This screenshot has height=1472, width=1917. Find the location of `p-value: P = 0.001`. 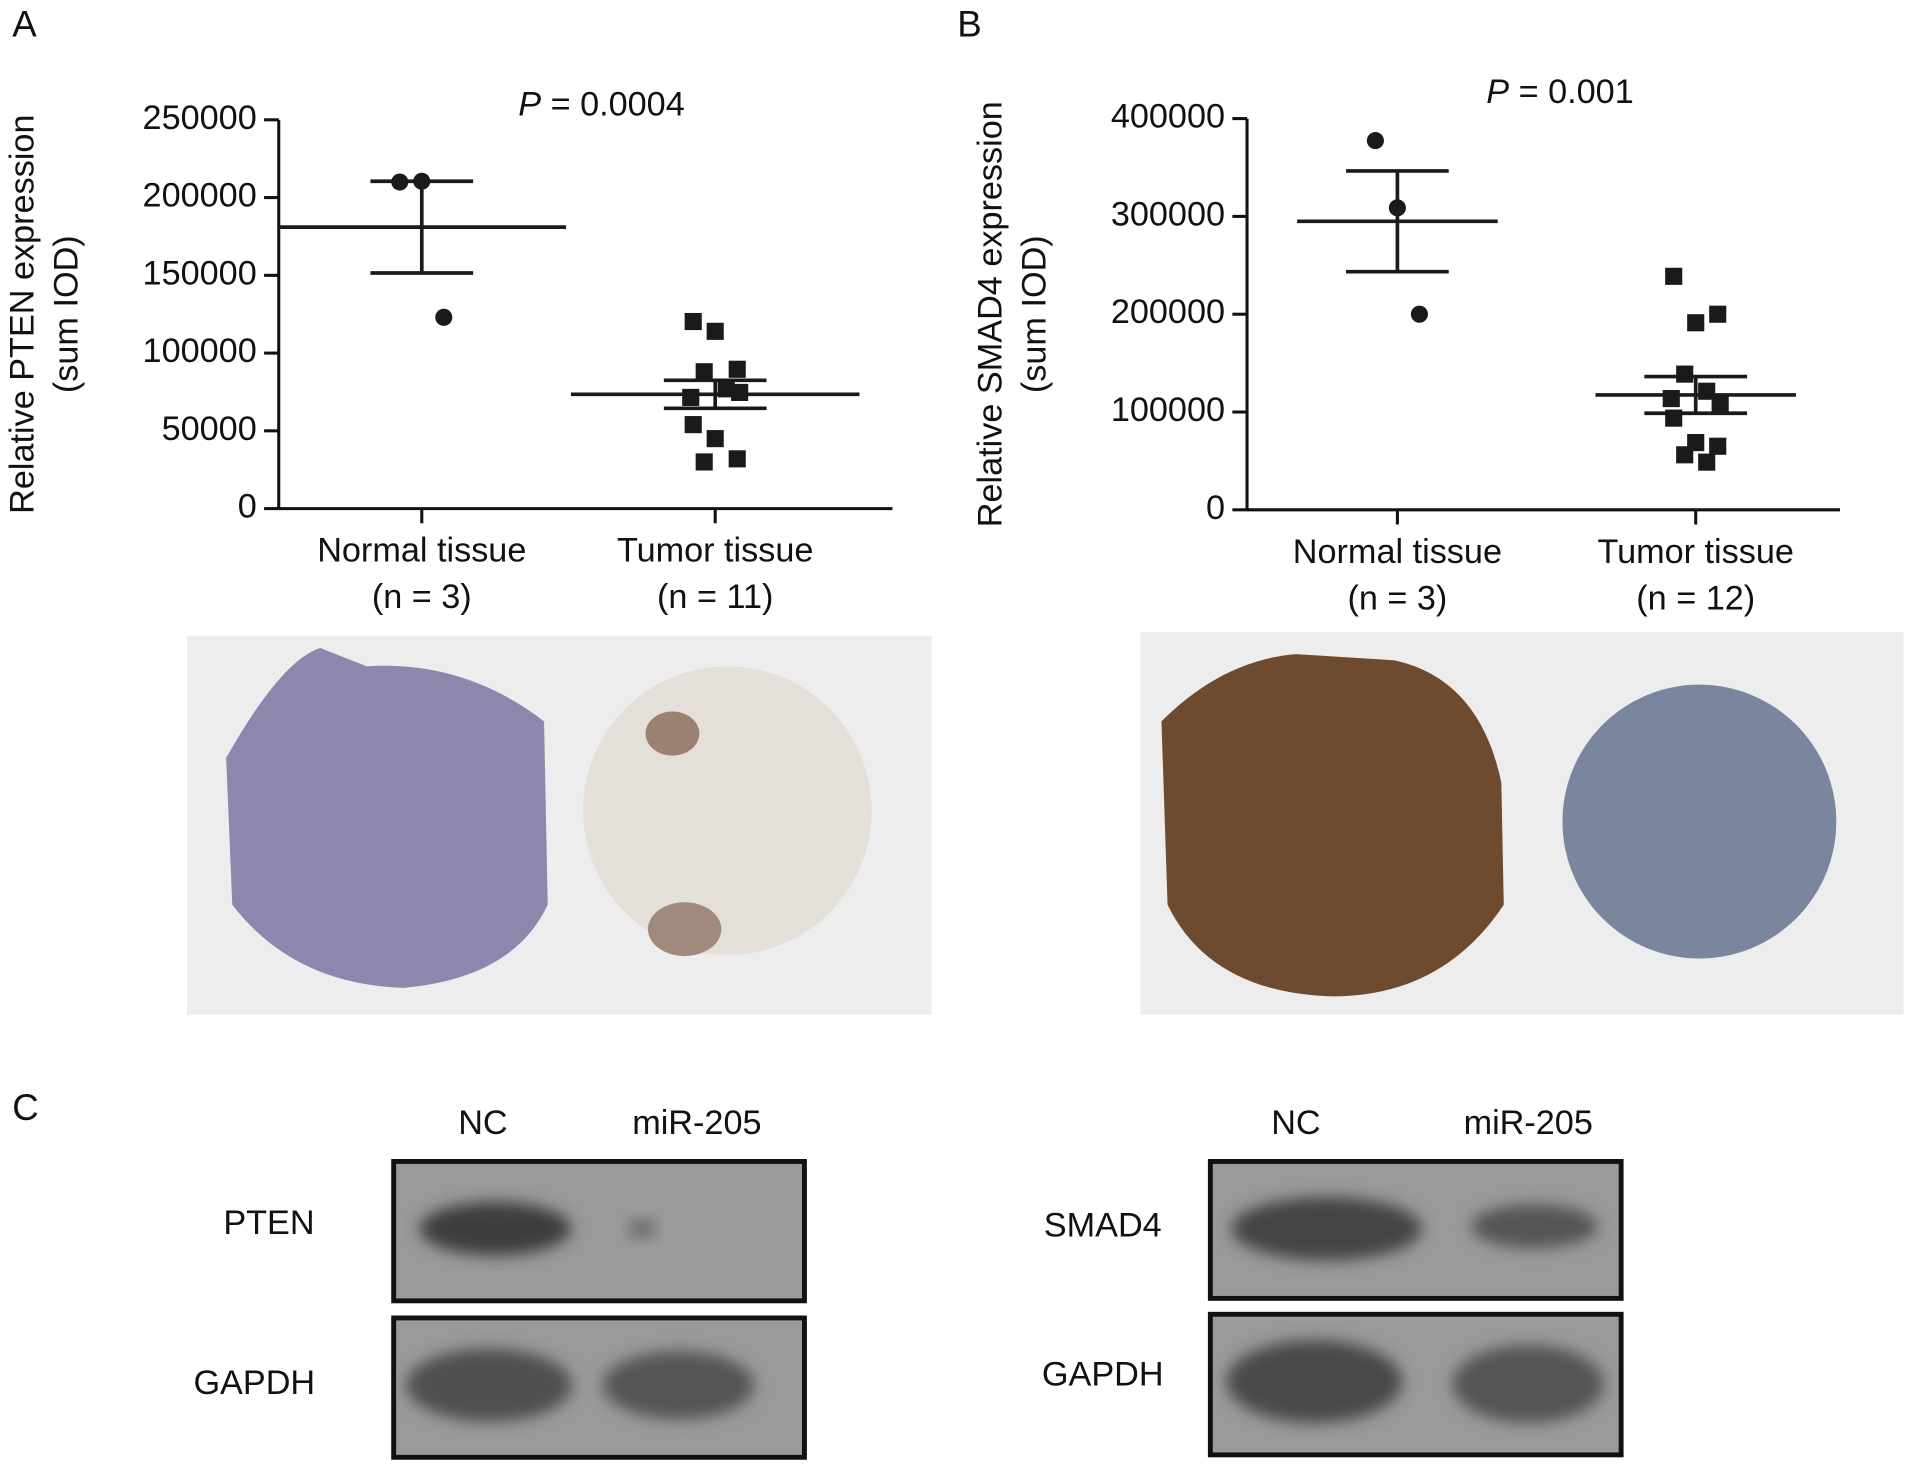

p-value: P = 0.001 is located at coordinates (1559, 92).